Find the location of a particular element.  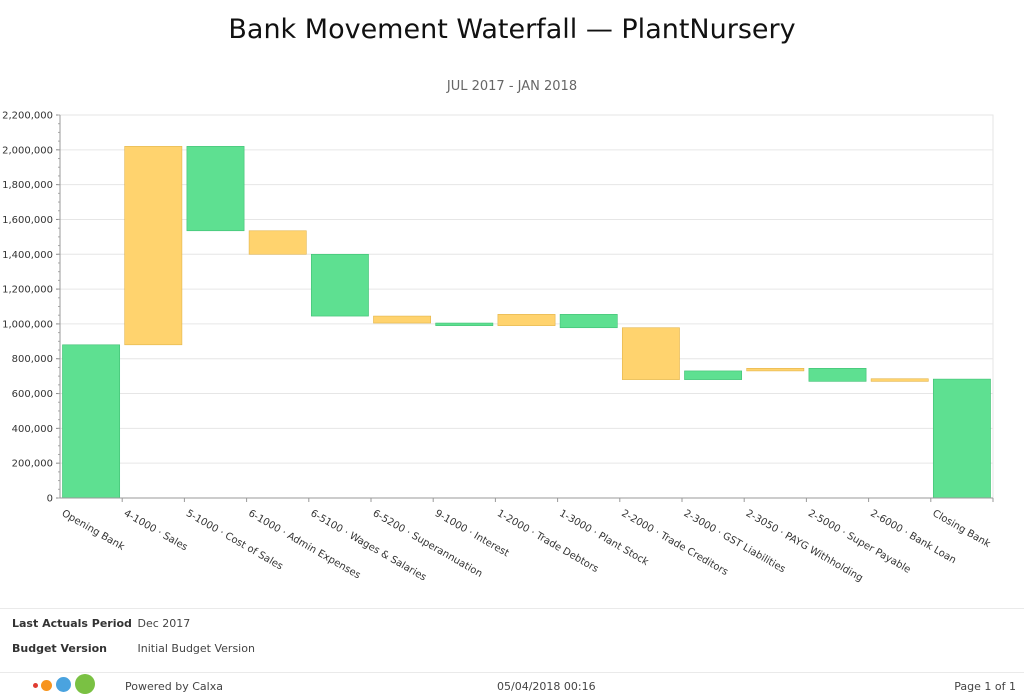

y-tick-label: 1,600,000 is located at coordinates (27, 220).